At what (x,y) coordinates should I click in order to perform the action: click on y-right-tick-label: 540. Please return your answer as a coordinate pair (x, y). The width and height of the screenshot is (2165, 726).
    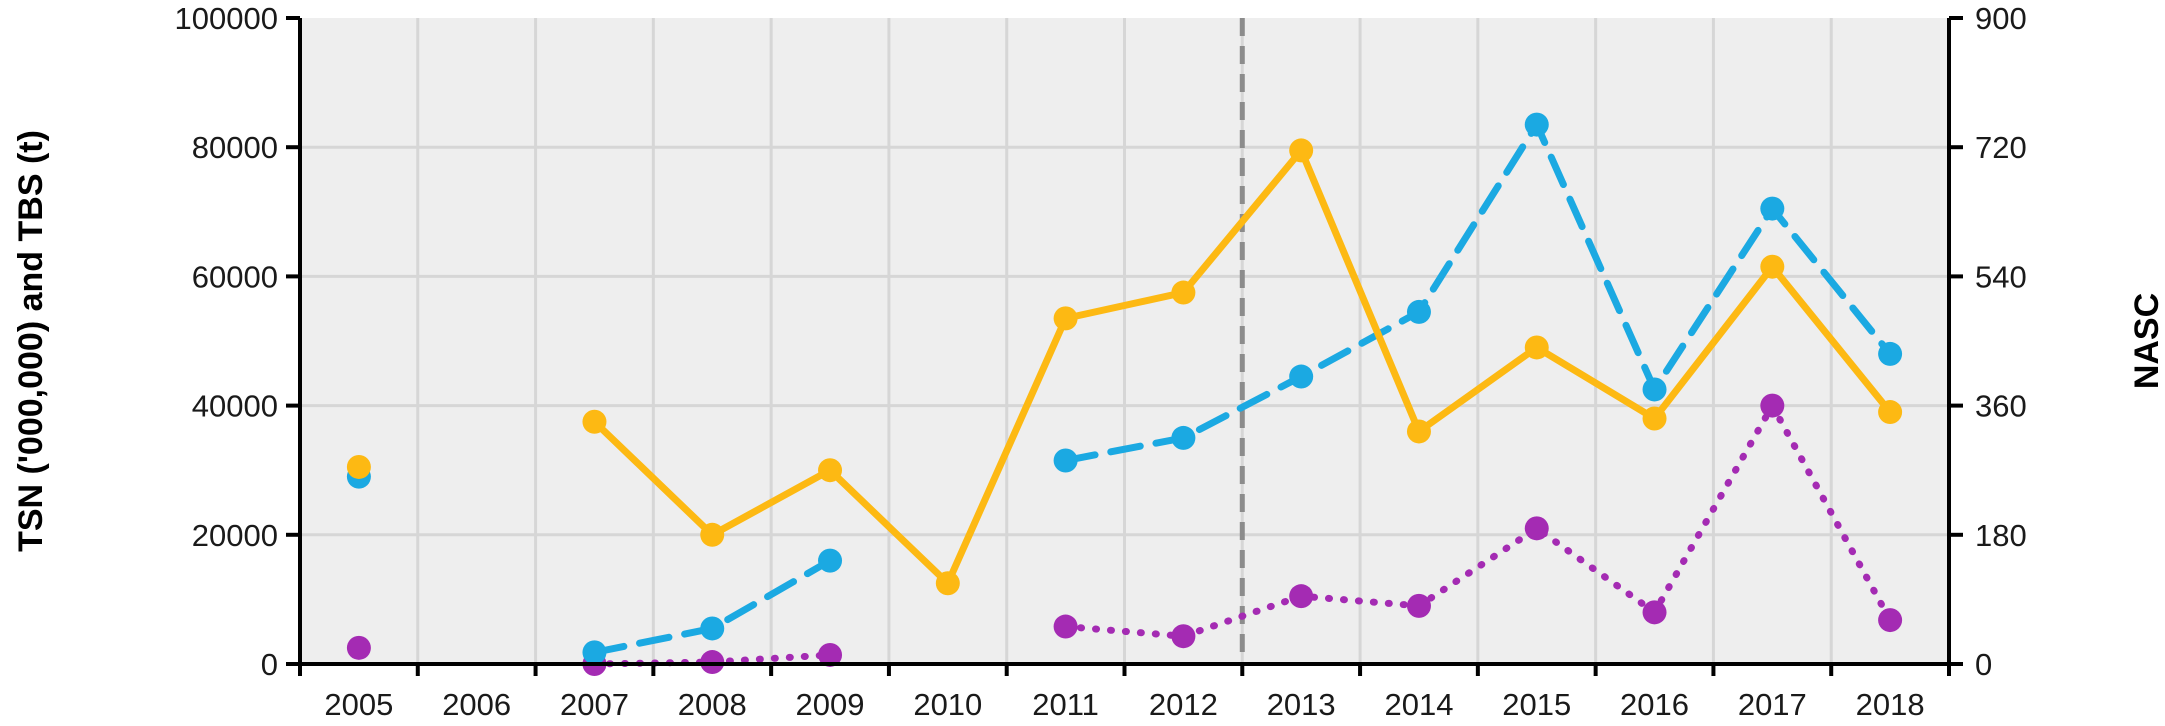
    Looking at the image, I should click on (2001, 276).